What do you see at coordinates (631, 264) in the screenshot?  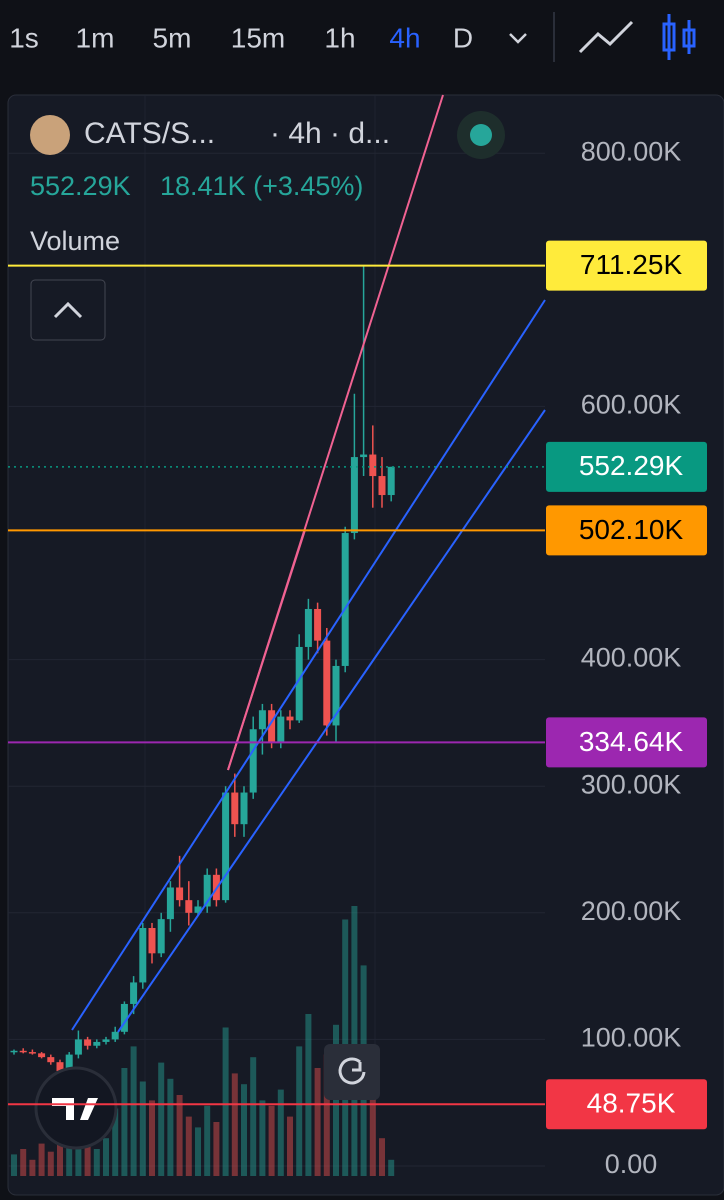 I see `price-label: 711.25K` at bounding box center [631, 264].